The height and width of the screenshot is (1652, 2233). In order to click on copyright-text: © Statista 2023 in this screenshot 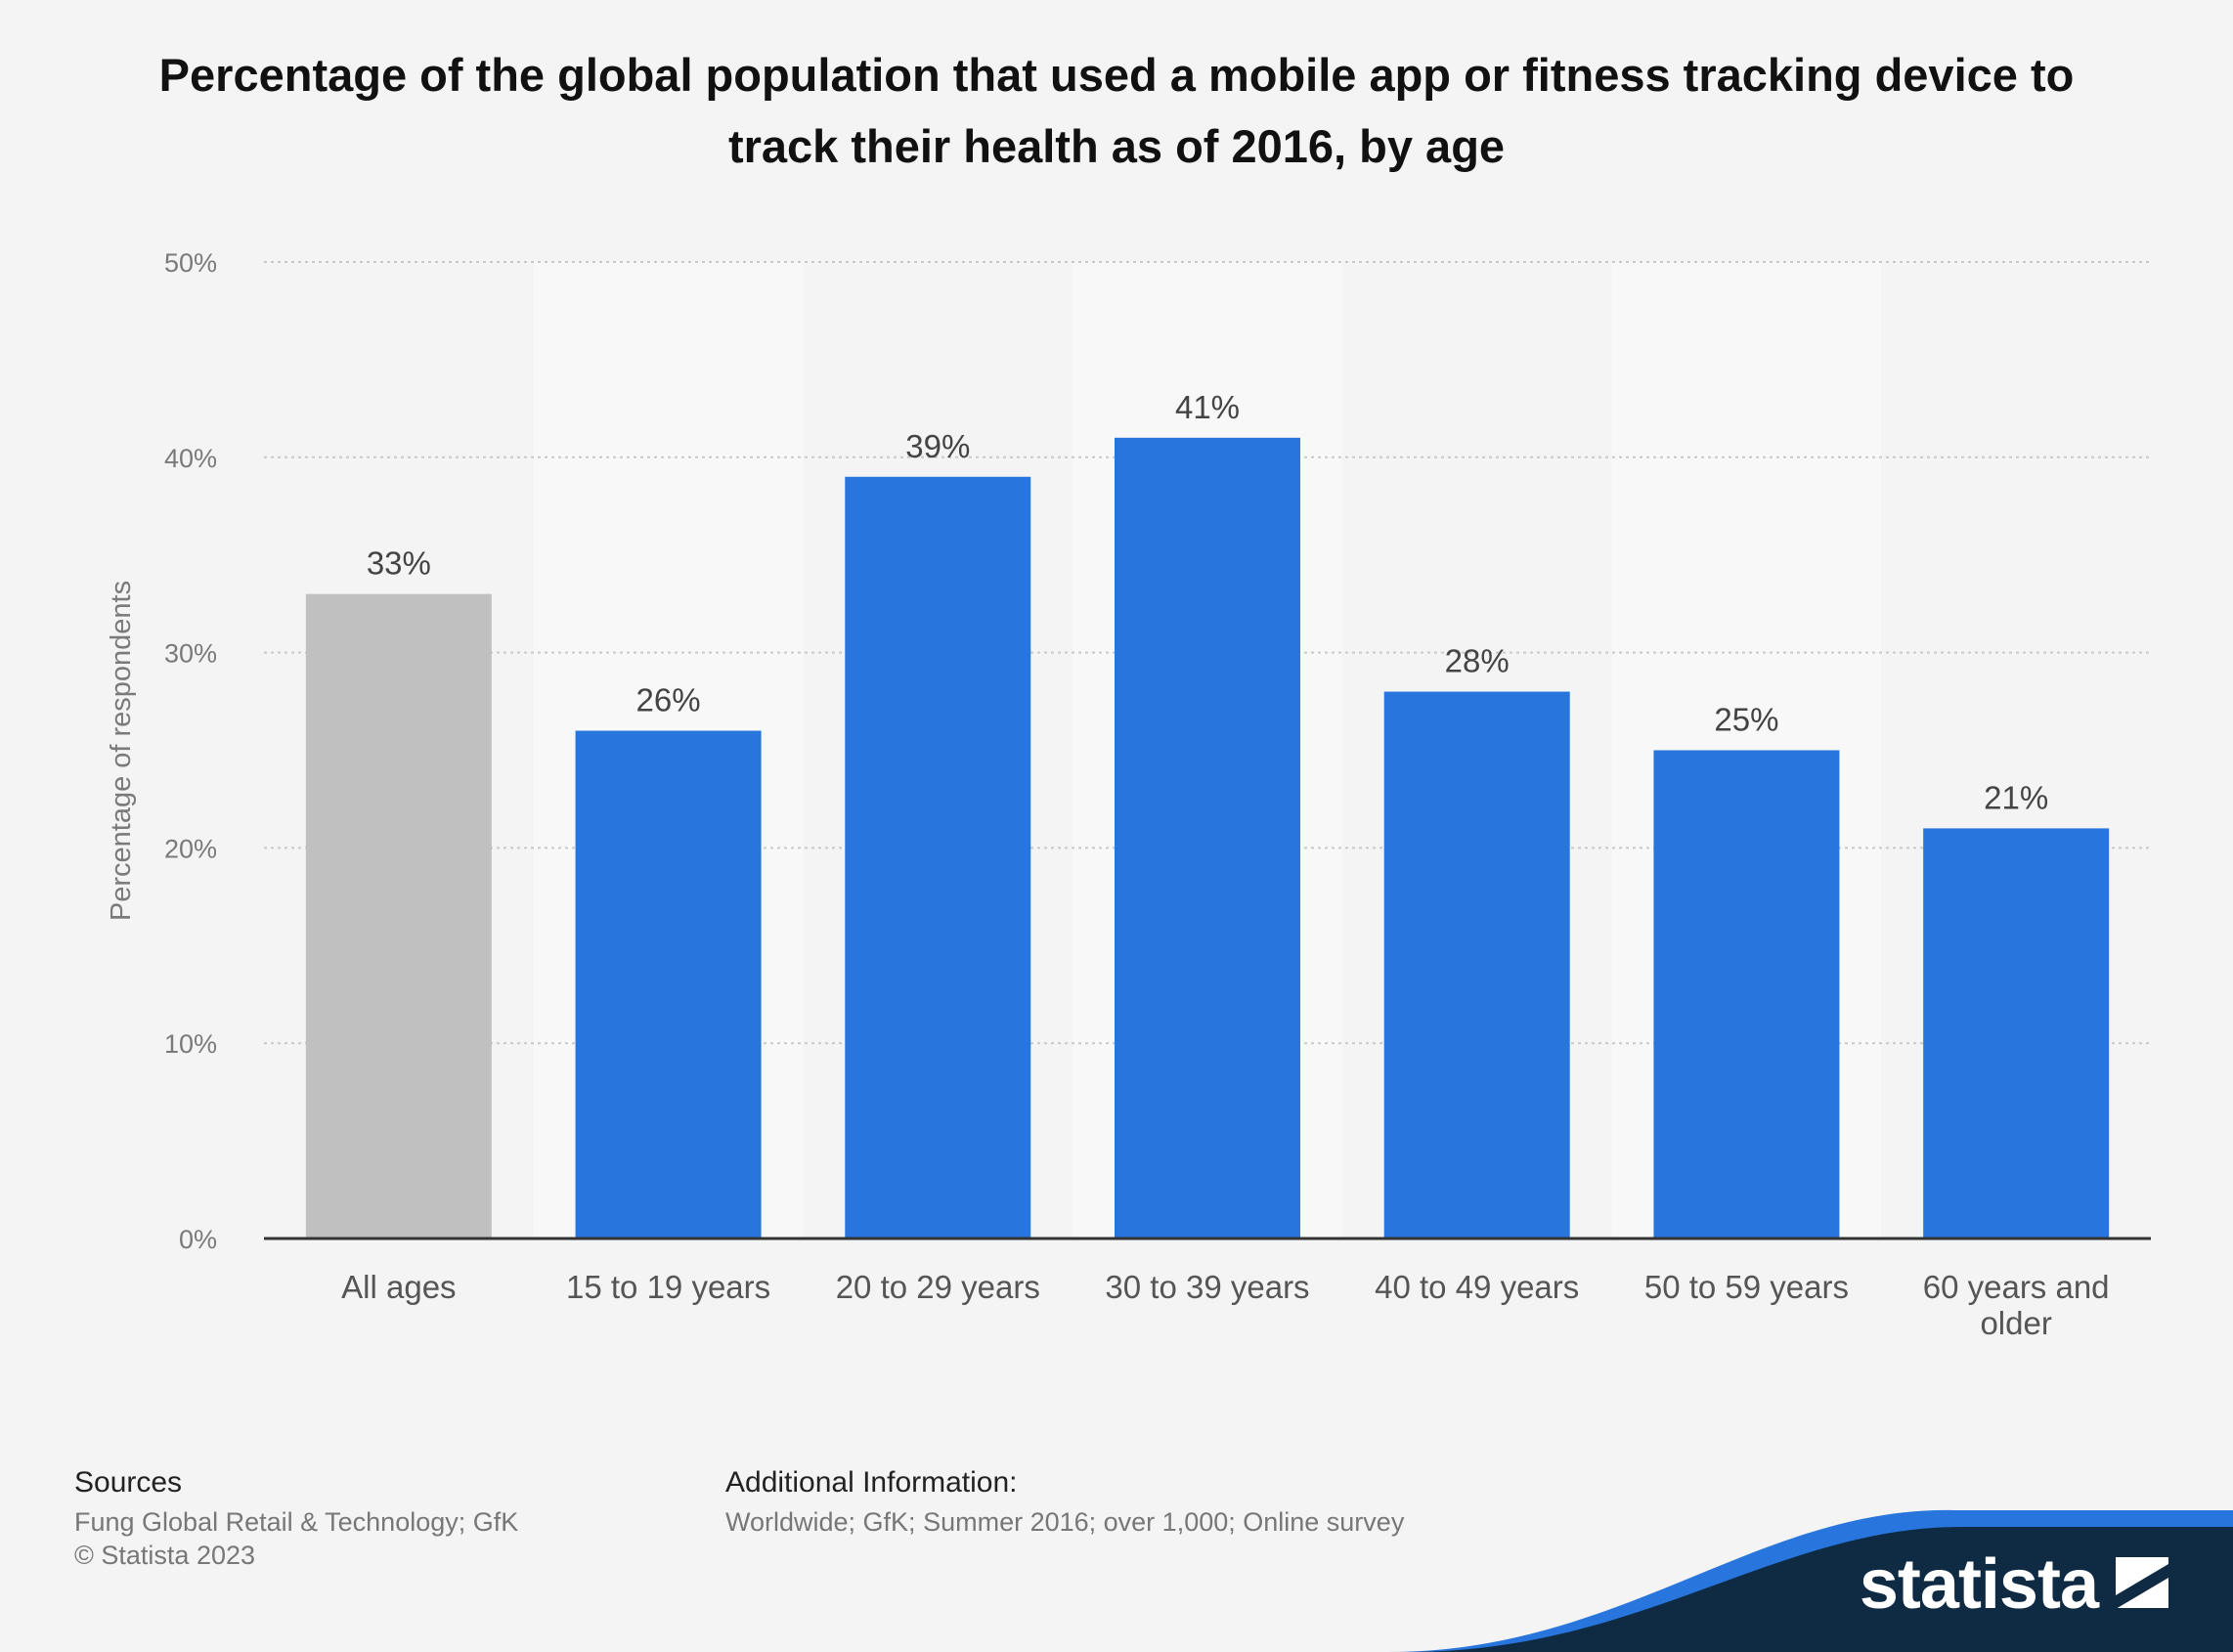, I will do `click(165, 1555)`.